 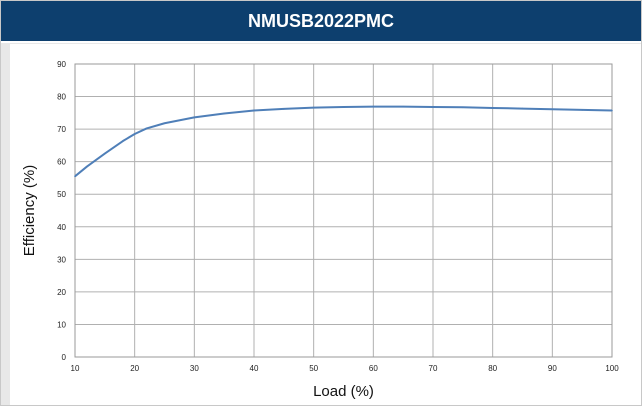 I want to click on y-tick-label: 20, so click(x=61, y=292).